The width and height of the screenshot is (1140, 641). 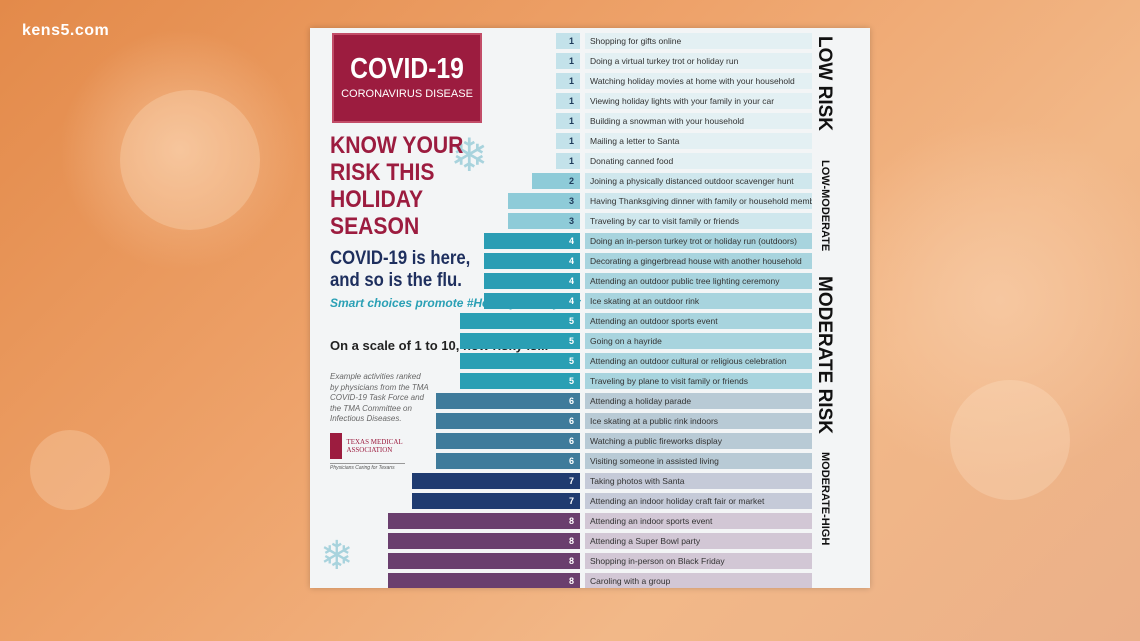 What do you see at coordinates (698, 161) in the screenshot?
I see `activity-label: Donating canned food` at bounding box center [698, 161].